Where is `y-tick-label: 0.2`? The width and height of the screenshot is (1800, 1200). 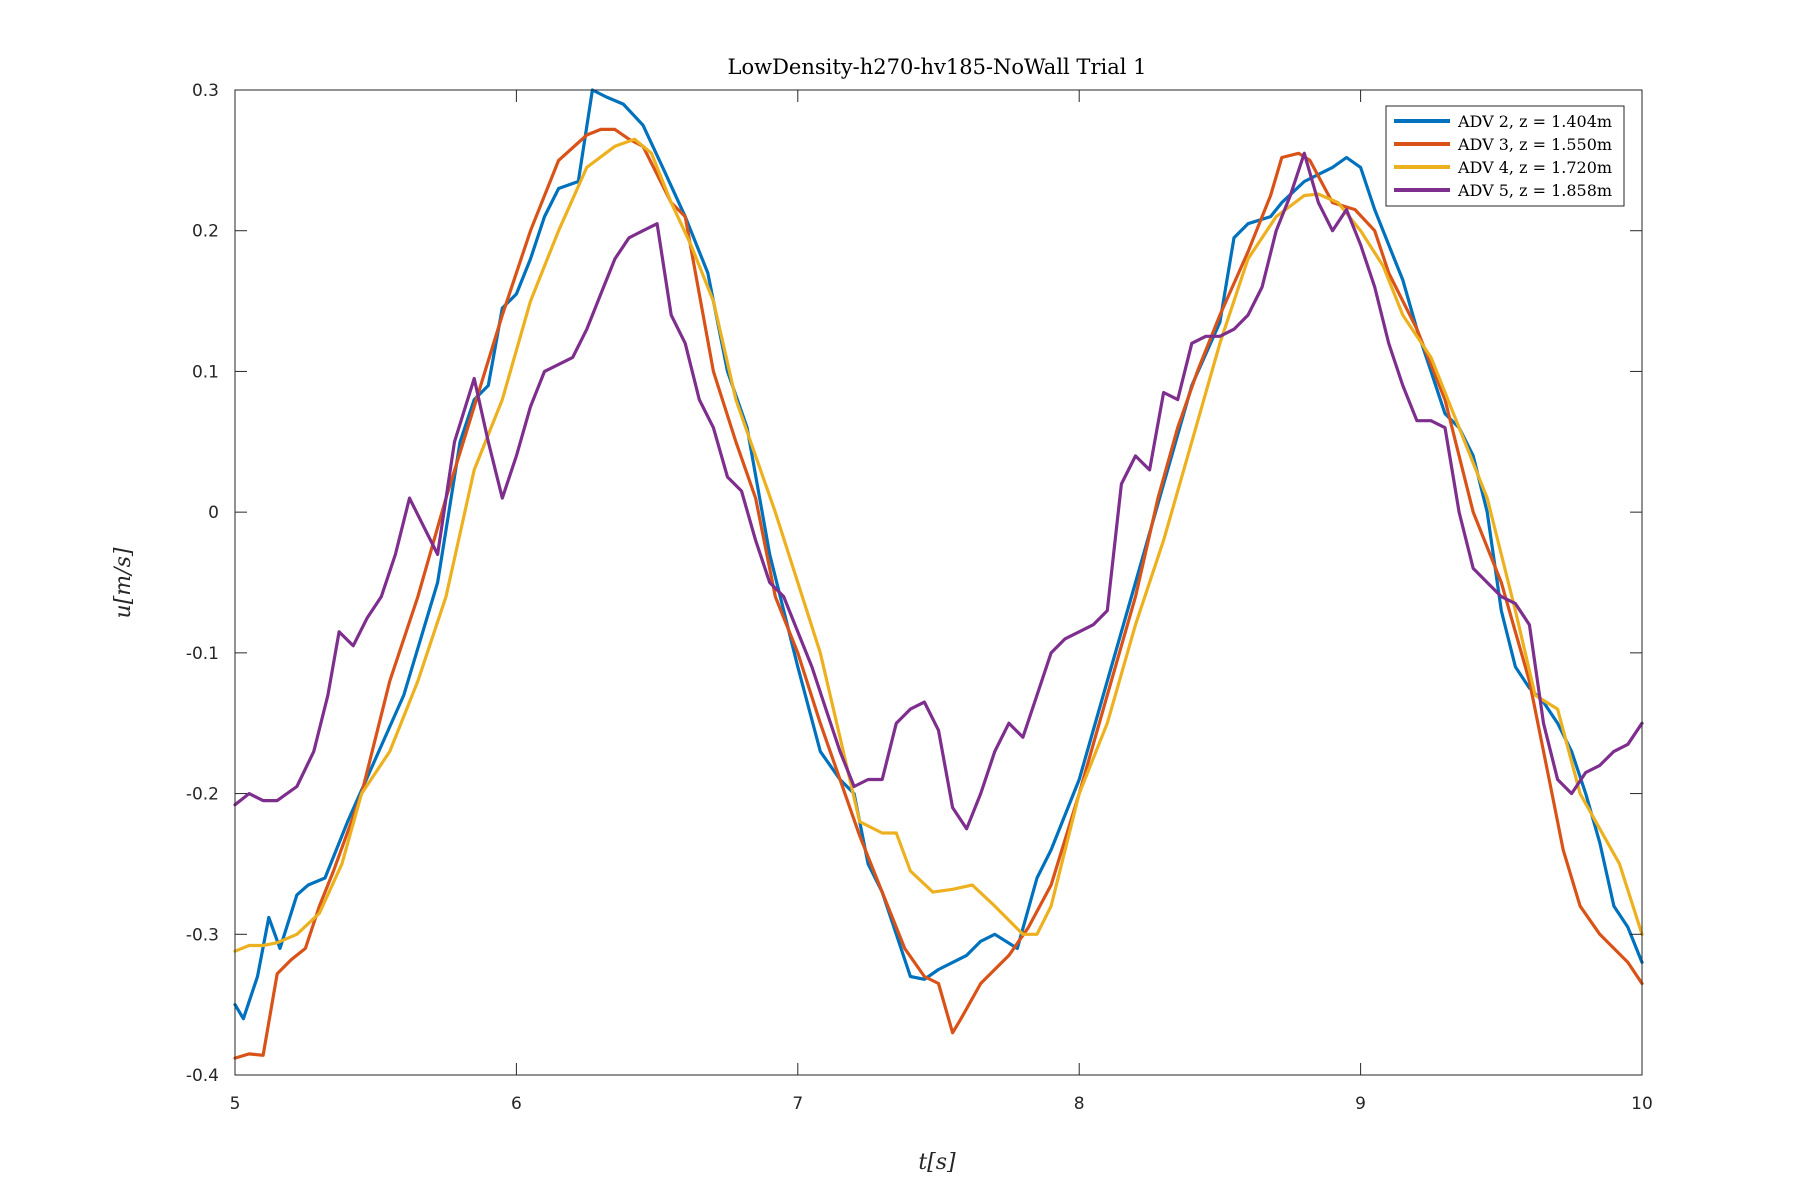 y-tick-label: 0.2 is located at coordinates (205, 232).